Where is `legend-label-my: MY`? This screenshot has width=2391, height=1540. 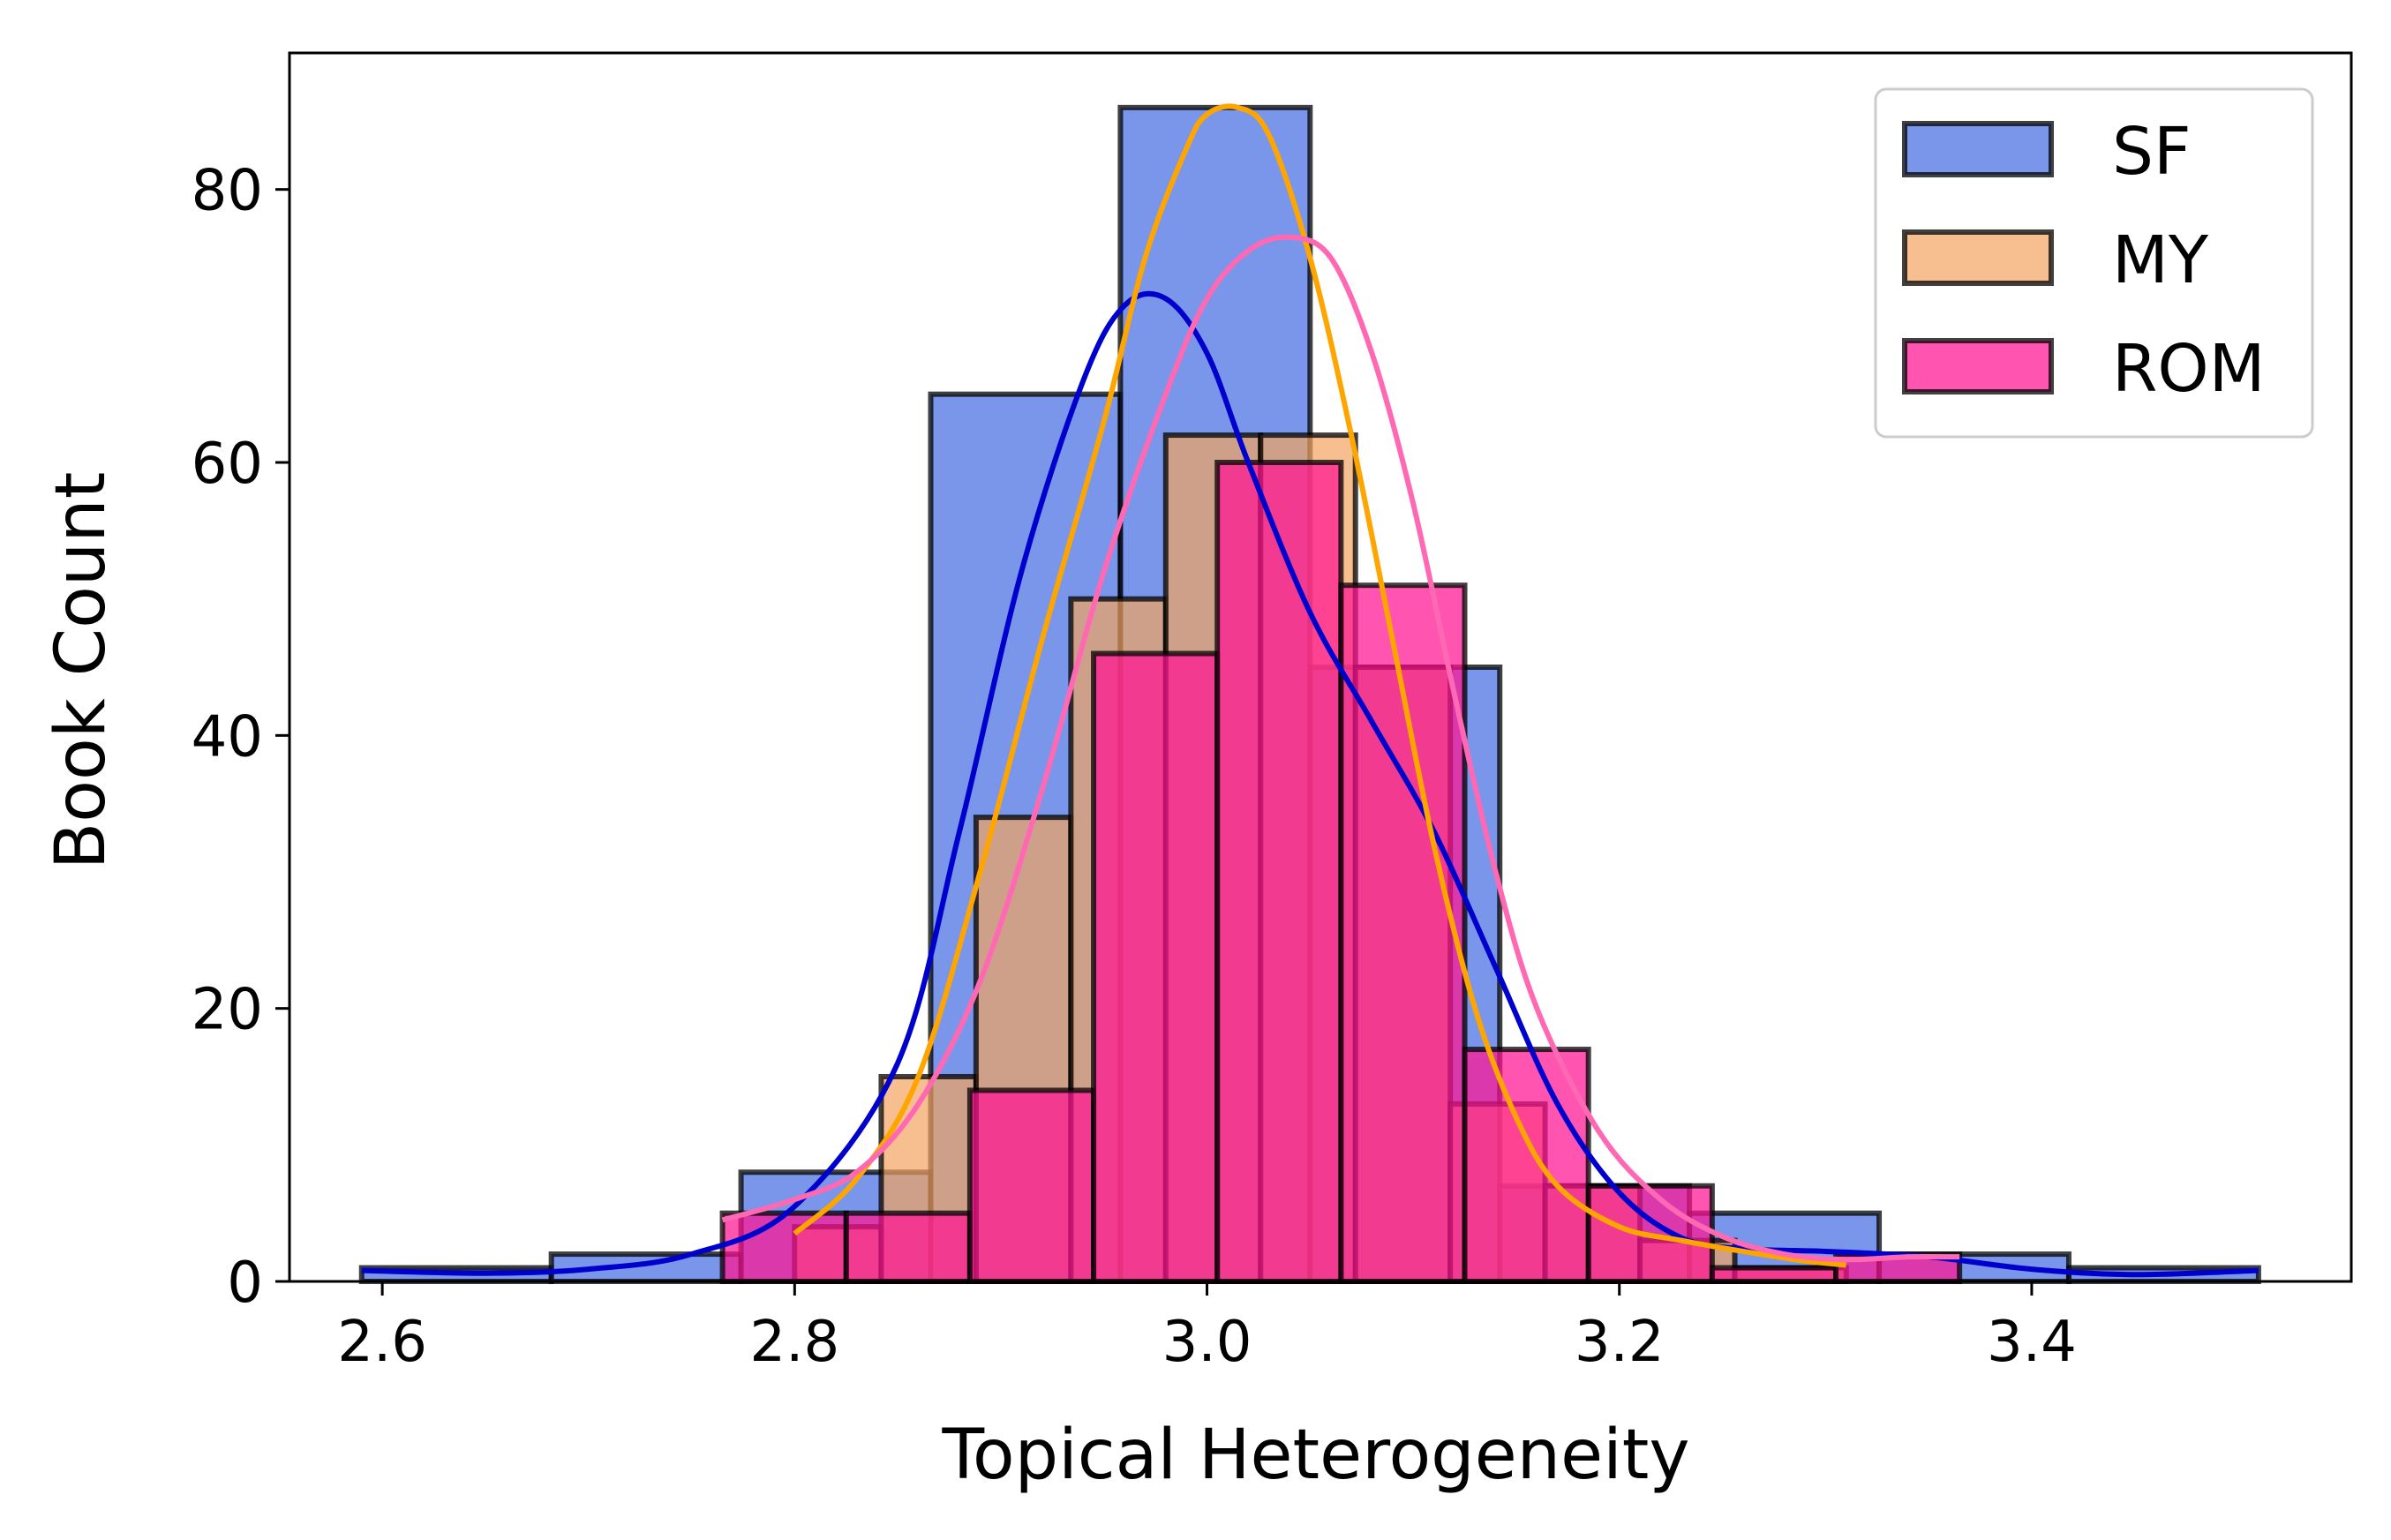
legend-label-my: MY is located at coordinates (2160, 260).